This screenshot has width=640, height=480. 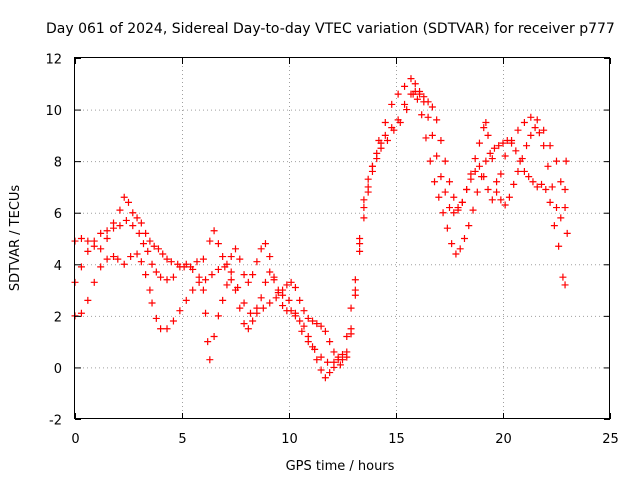 I want to click on y-tick-label: 12, so click(x=53, y=60).